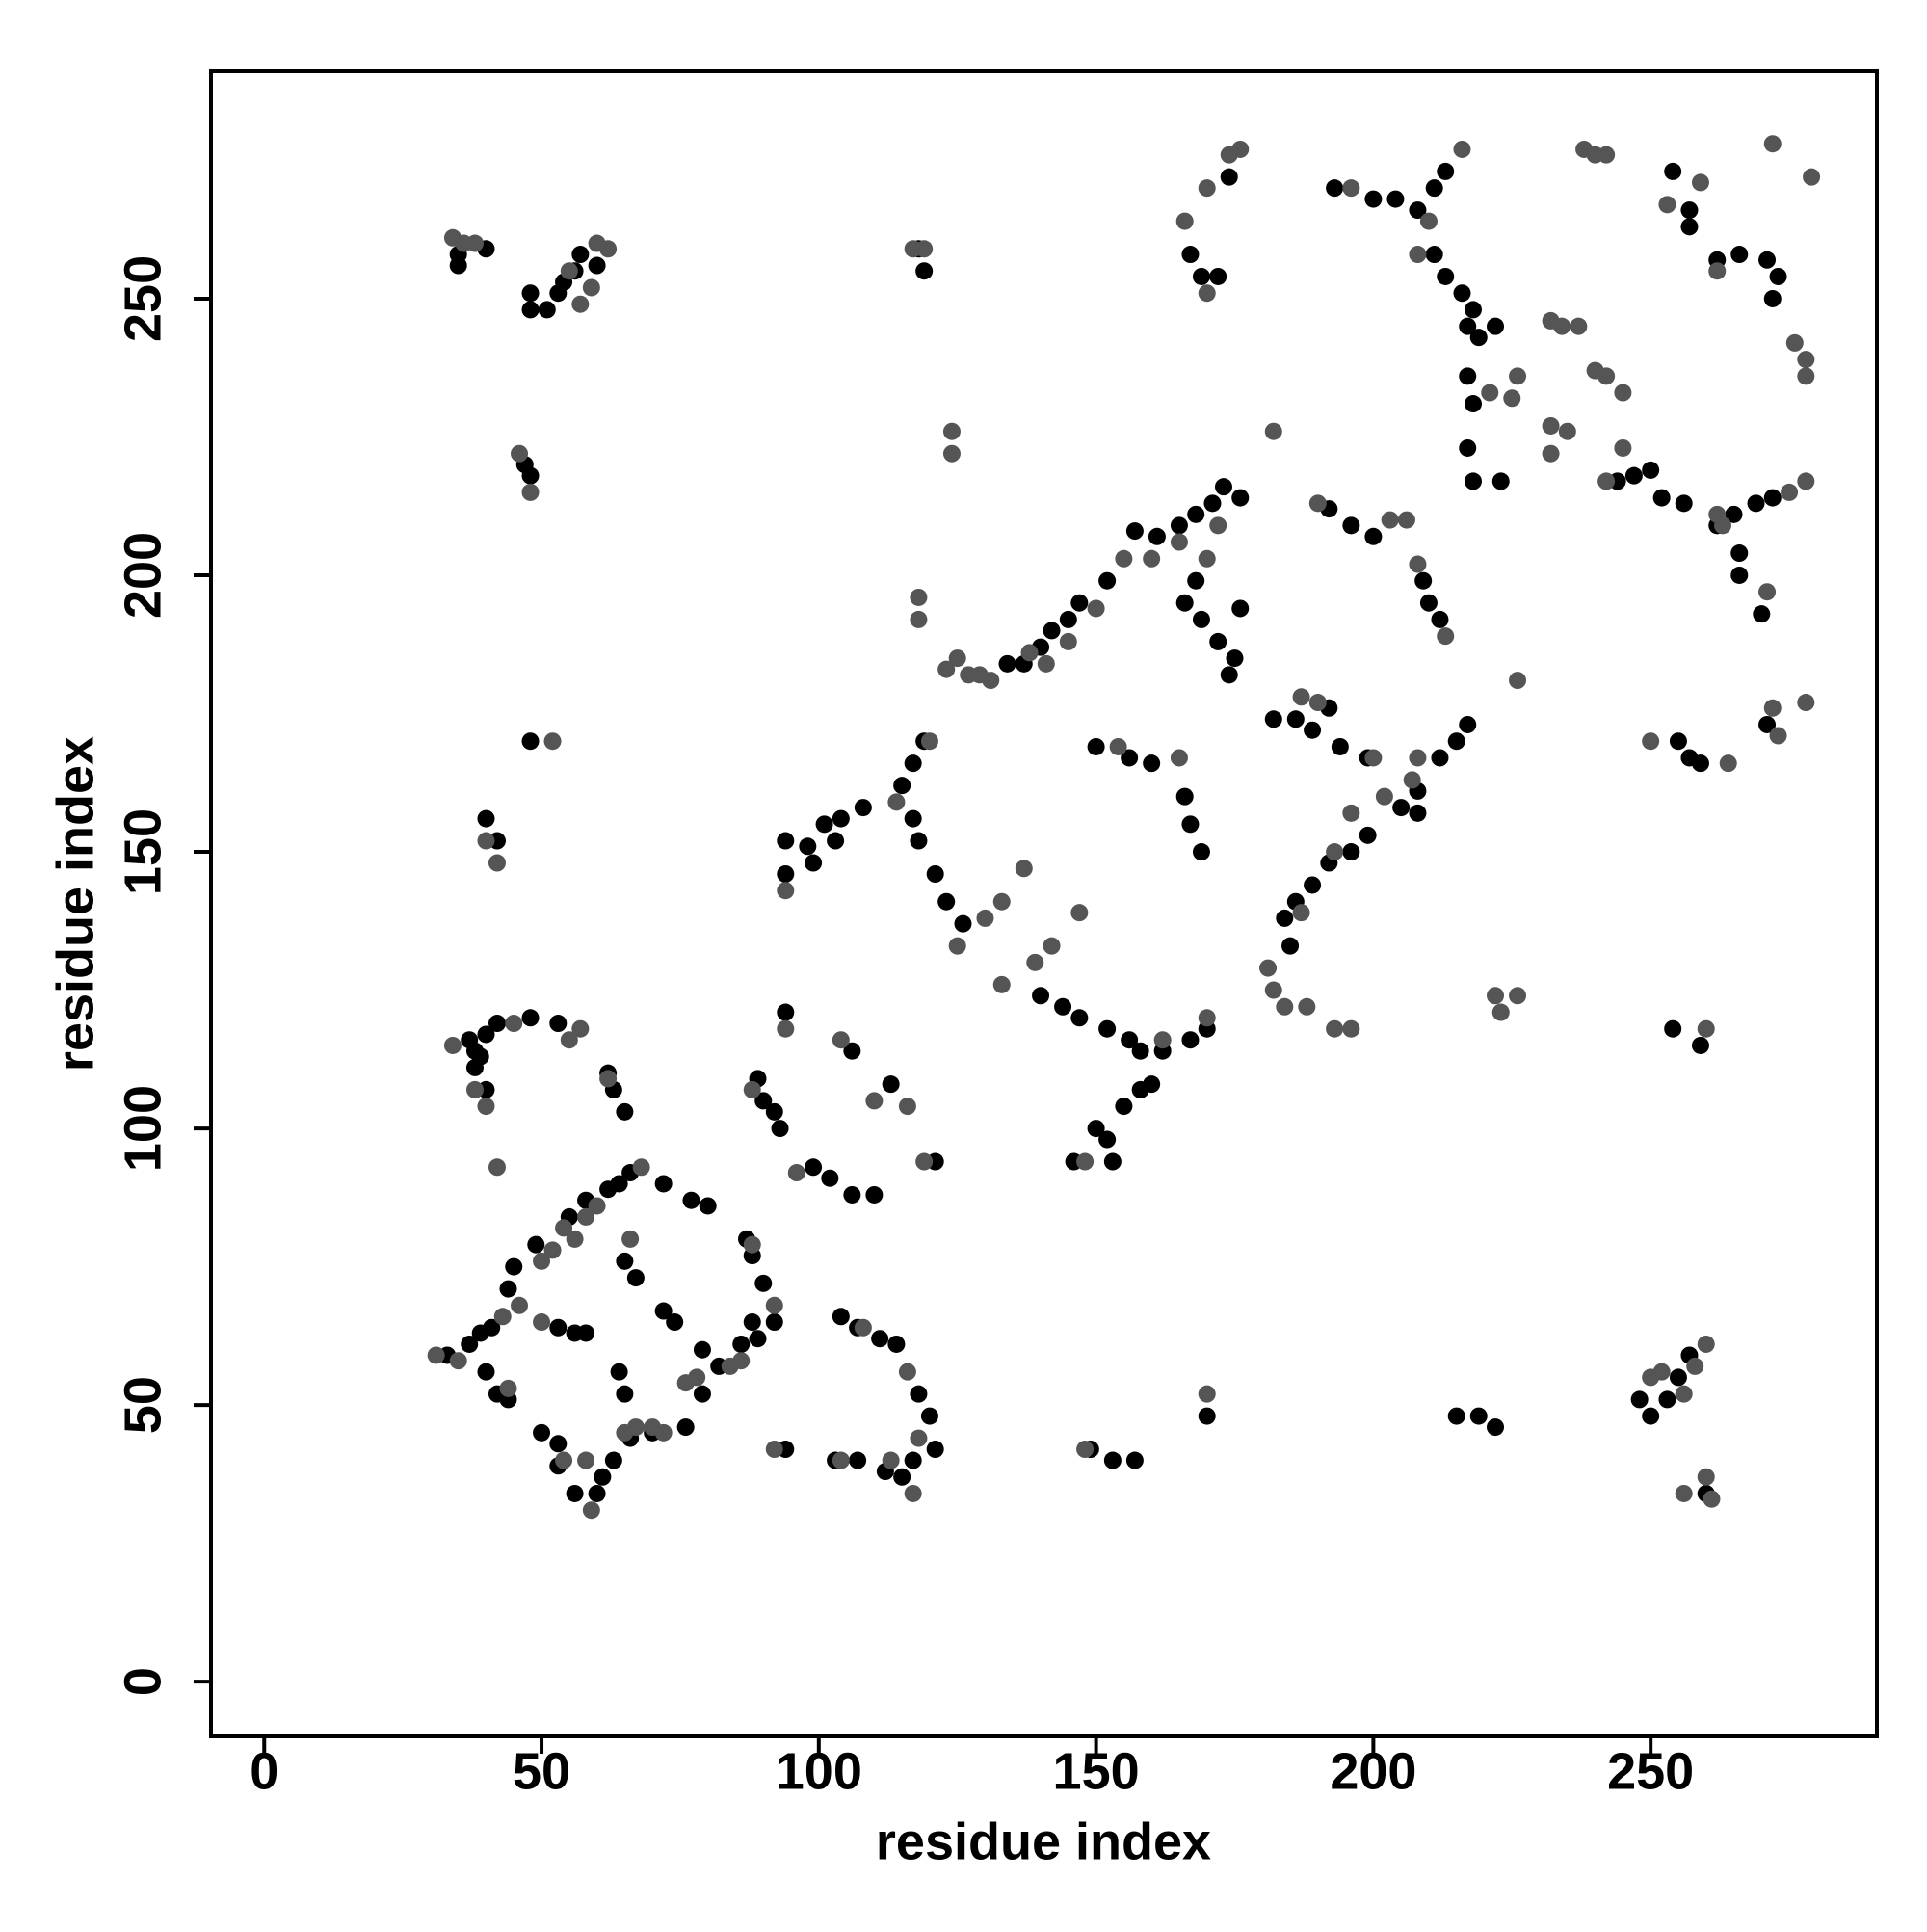 This screenshot has width=1927, height=1932. I want to click on x-tick-label: 200, so click(1373, 1771).